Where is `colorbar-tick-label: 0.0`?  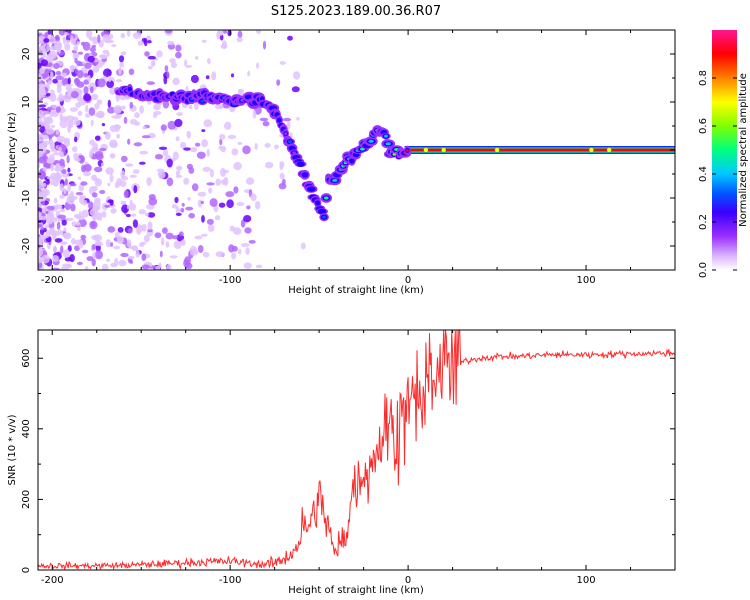
colorbar-tick-label: 0.0 is located at coordinates (703, 270).